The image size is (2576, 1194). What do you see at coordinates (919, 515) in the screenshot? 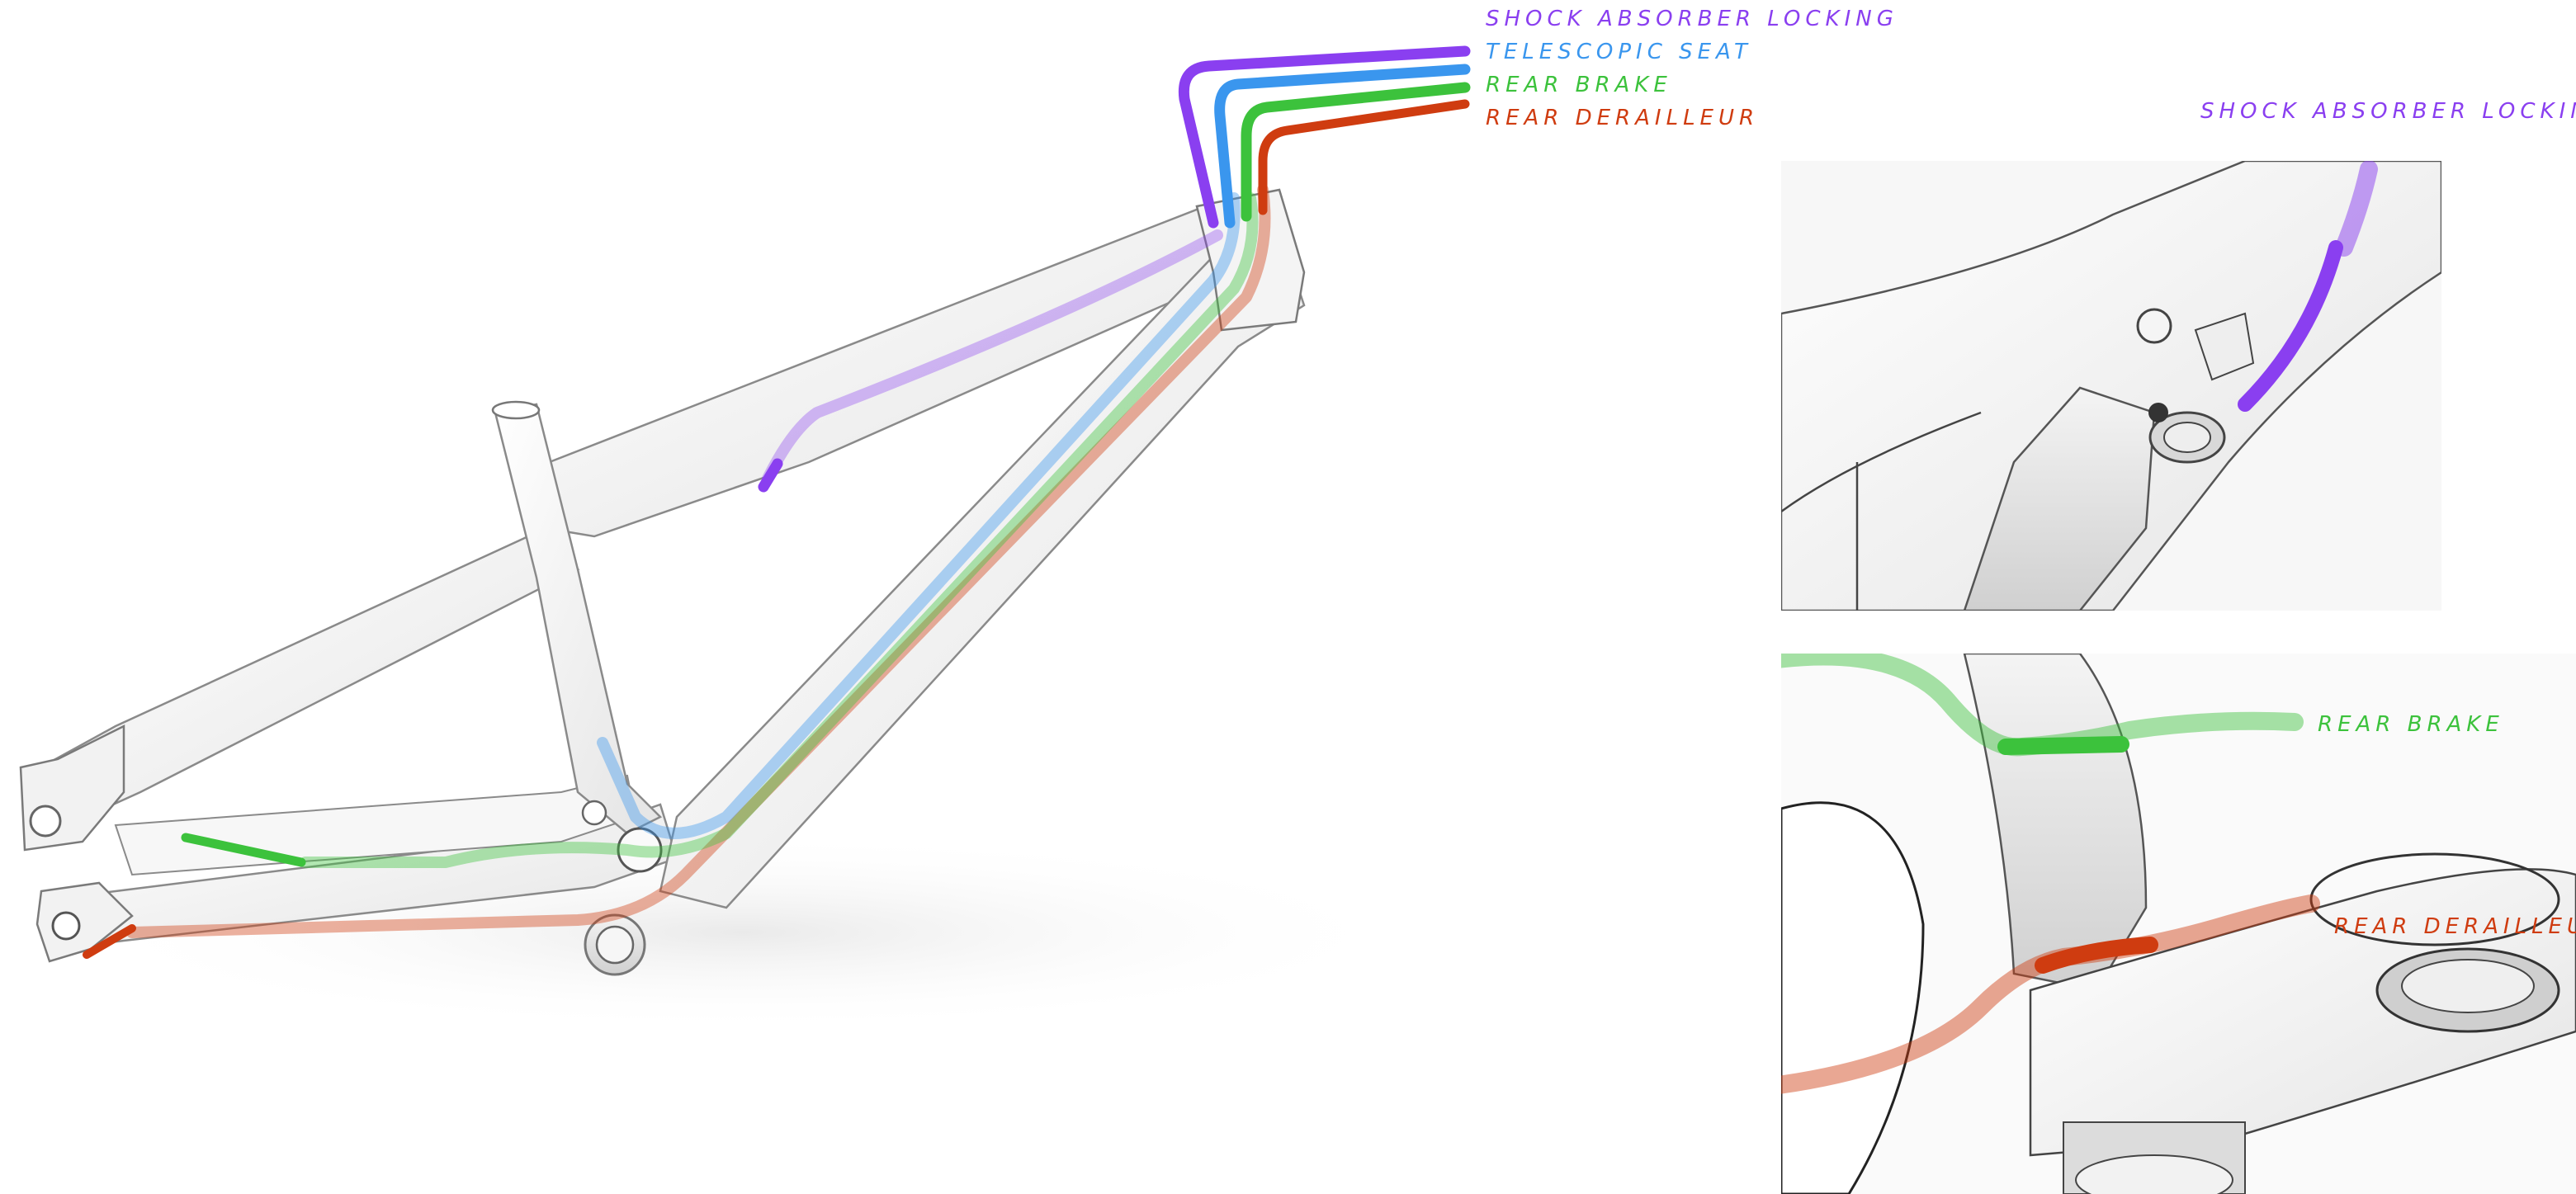
I see `seat-cable-internal` at bounding box center [919, 515].